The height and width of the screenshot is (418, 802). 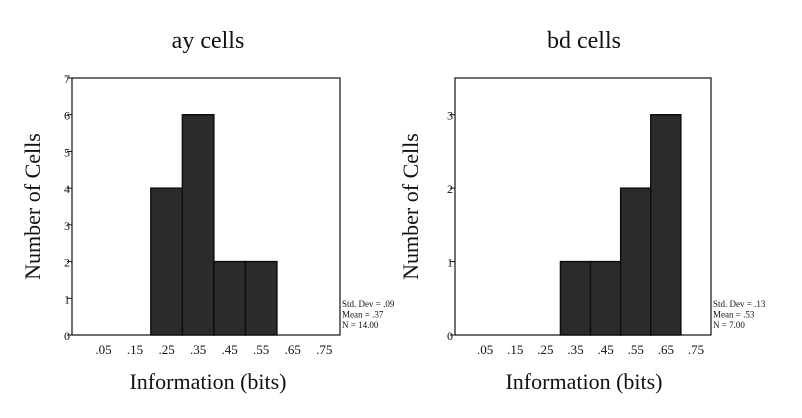 I want to click on y-tick-label: 5, so click(x=67, y=152).